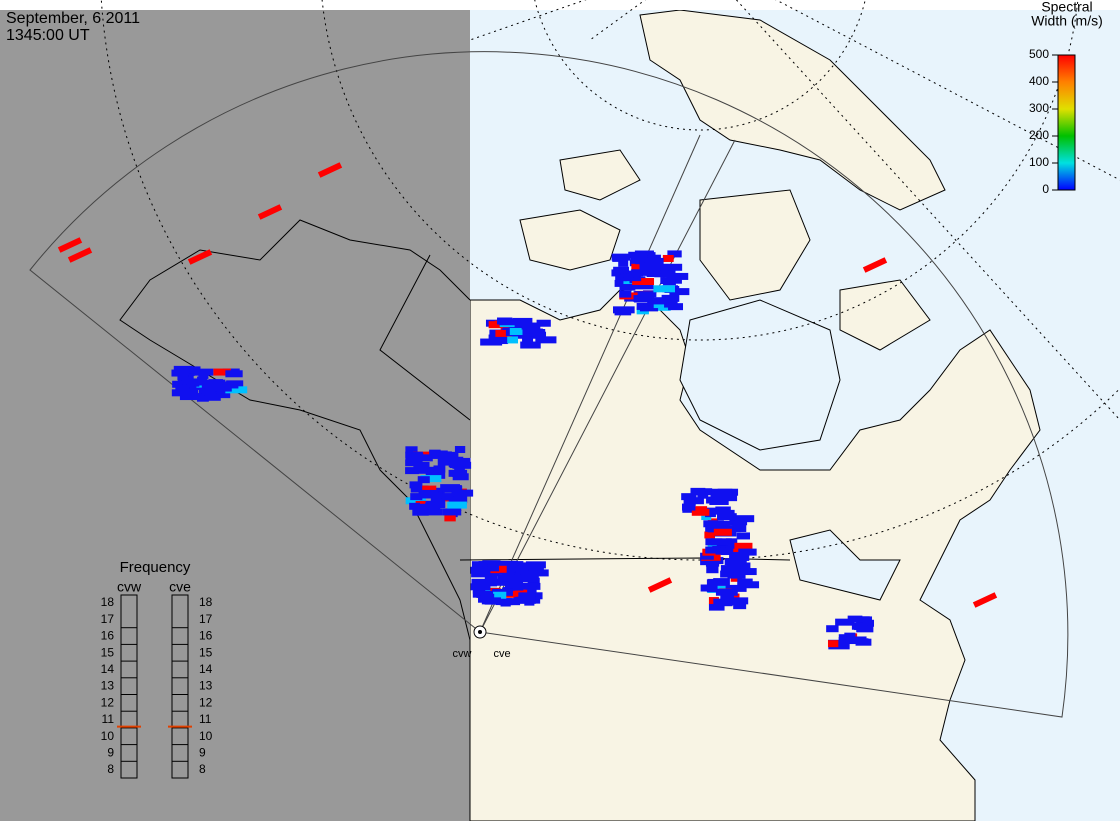 The image size is (1120, 821). What do you see at coordinates (108, 702) in the screenshot?
I see `frequency-tick-label: 12` at bounding box center [108, 702].